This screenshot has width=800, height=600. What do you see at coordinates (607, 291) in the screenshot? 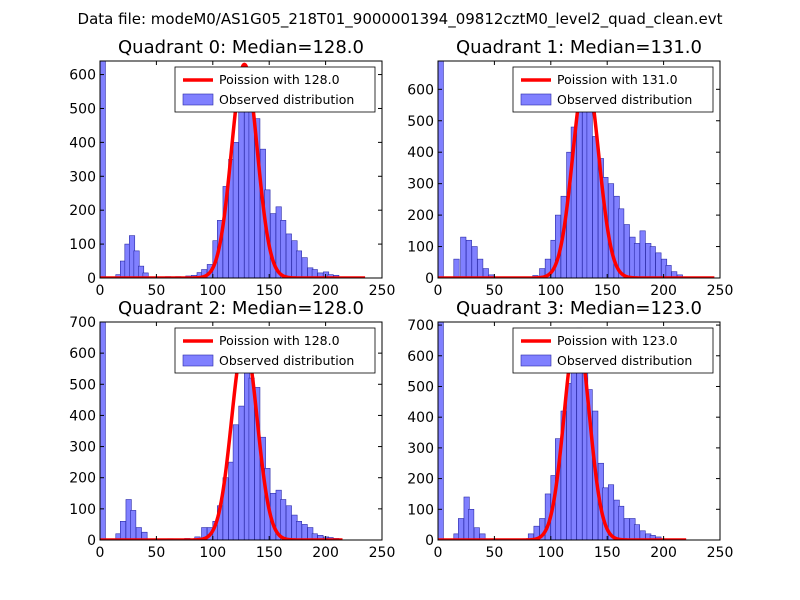
I see `quadrant-1-xtick-label: 150` at bounding box center [607, 291].